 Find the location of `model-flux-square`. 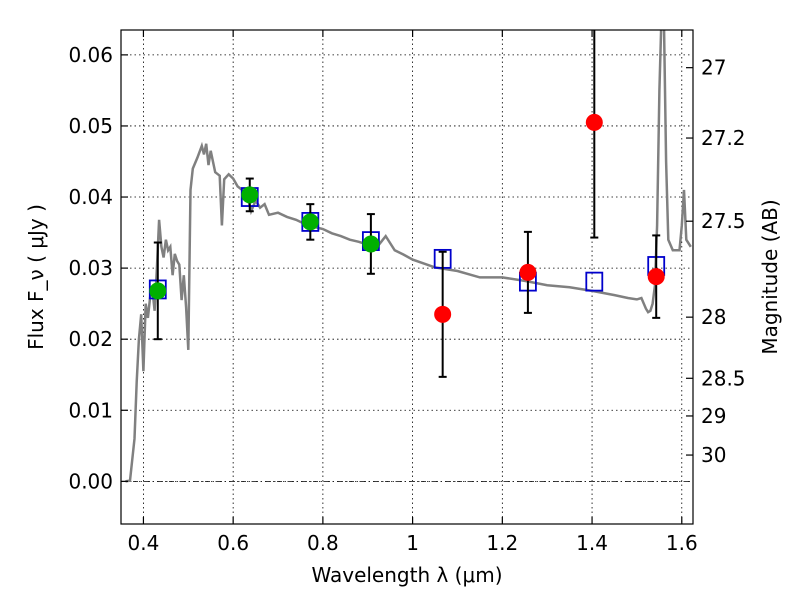

model-flux-square is located at coordinates (594, 281).